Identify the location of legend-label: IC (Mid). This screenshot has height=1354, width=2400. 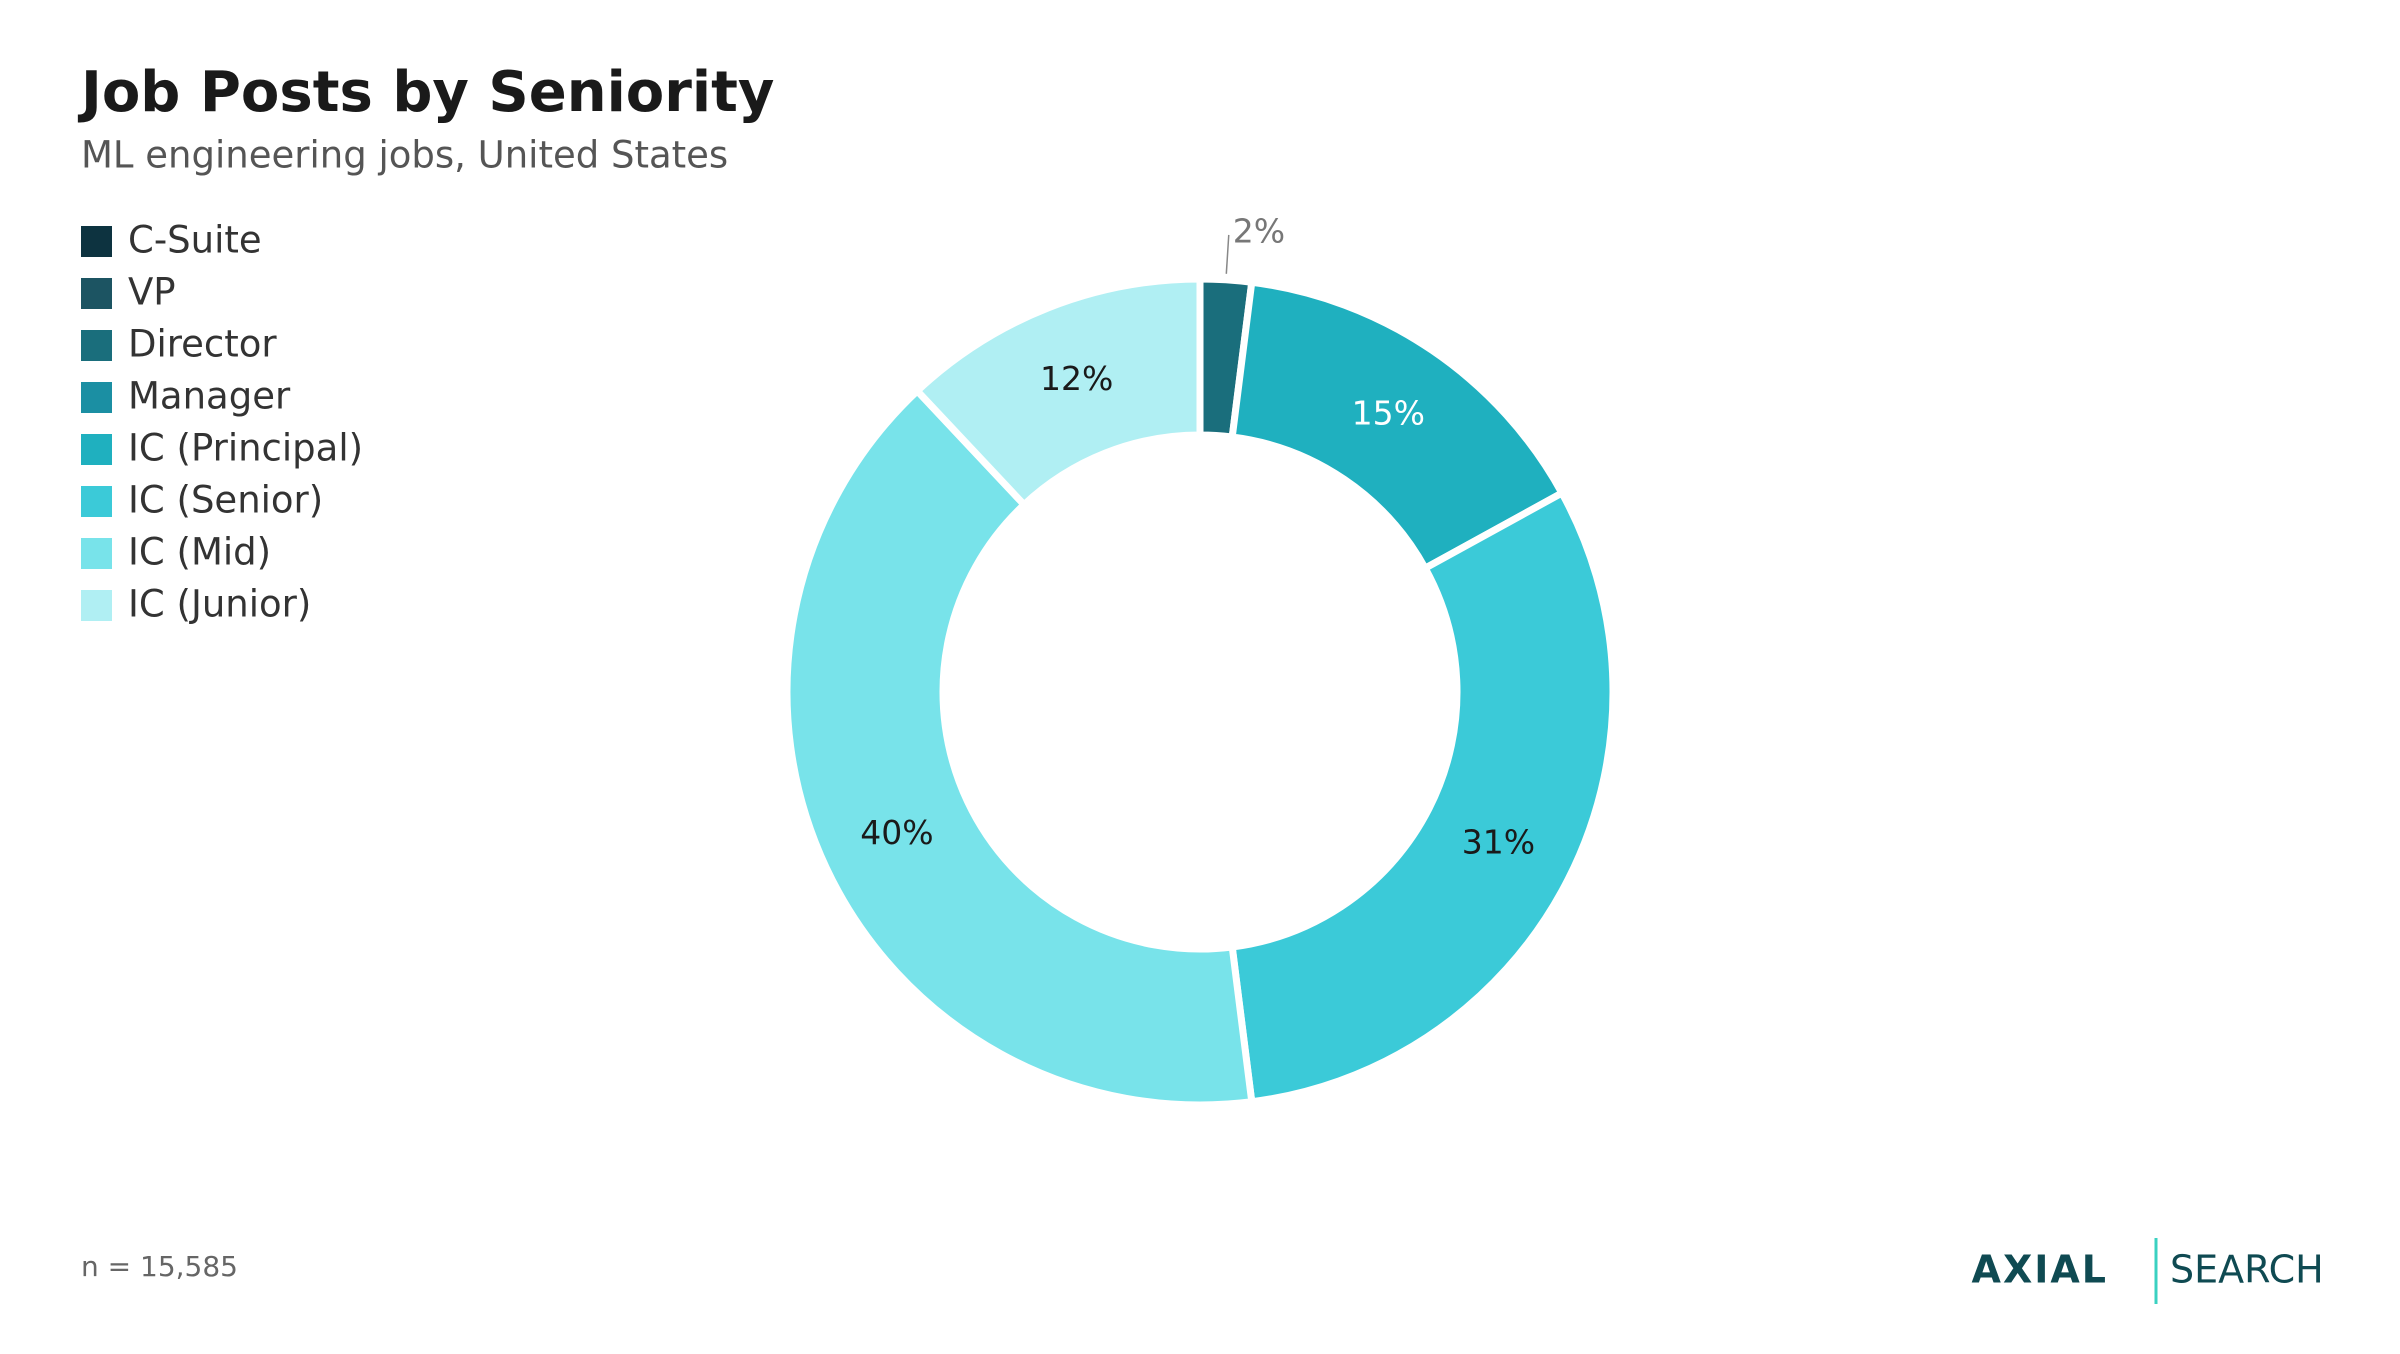
(199, 552).